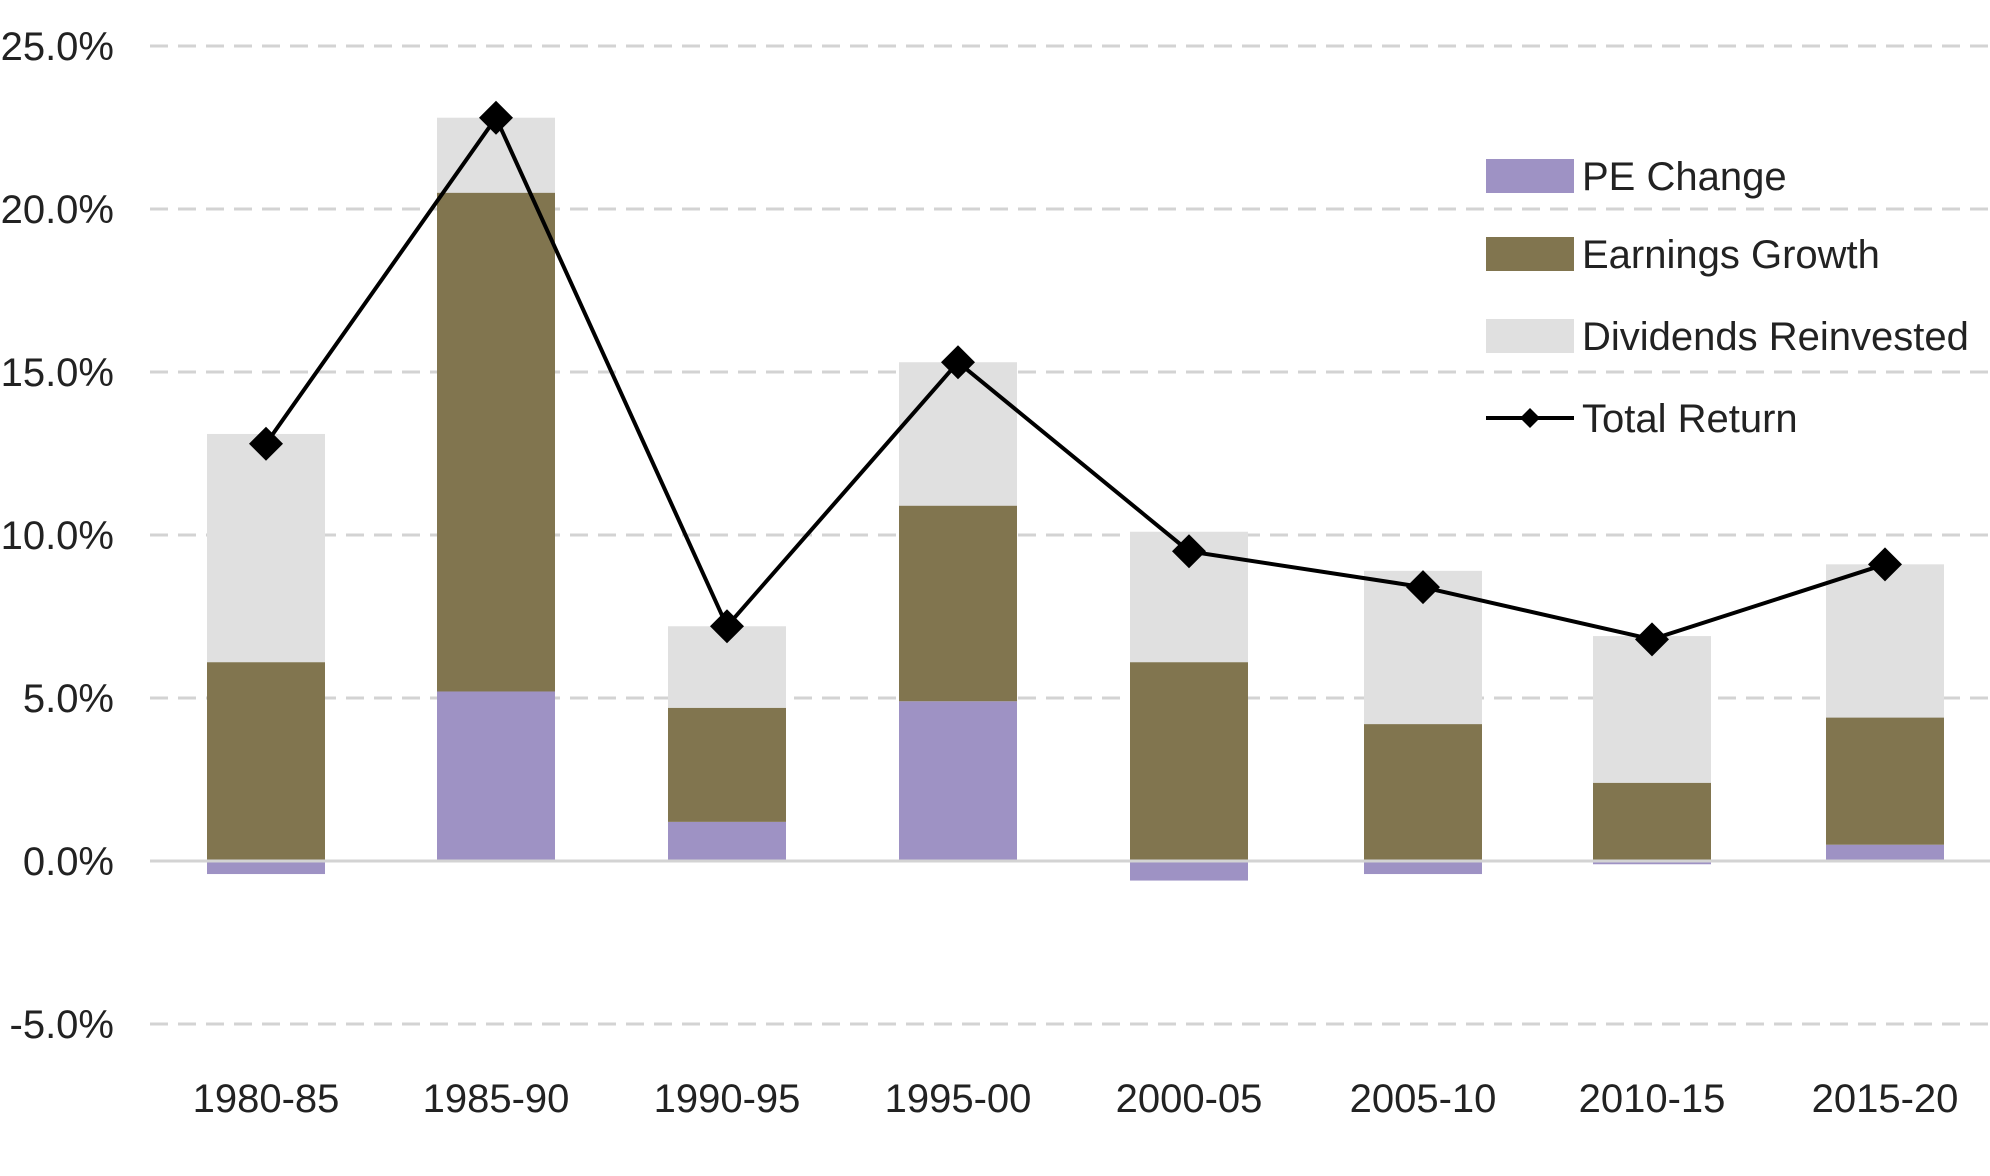 Image resolution: width=1990 pixels, height=1176 pixels. Describe the element at coordinates (1775, 337) in the screenshot. I see `legend-label-dividends-reinvested: Dividends Reinvested` at that location.